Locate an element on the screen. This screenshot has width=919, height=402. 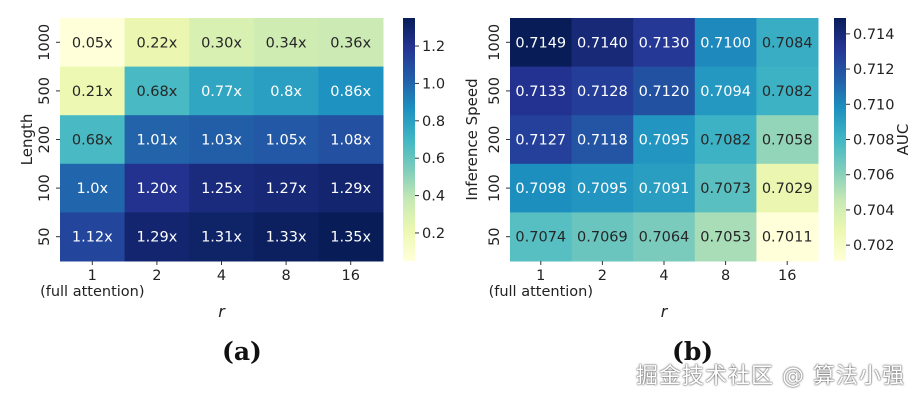
cell-value-label: 1.29x is located at coordinates (350, 189).